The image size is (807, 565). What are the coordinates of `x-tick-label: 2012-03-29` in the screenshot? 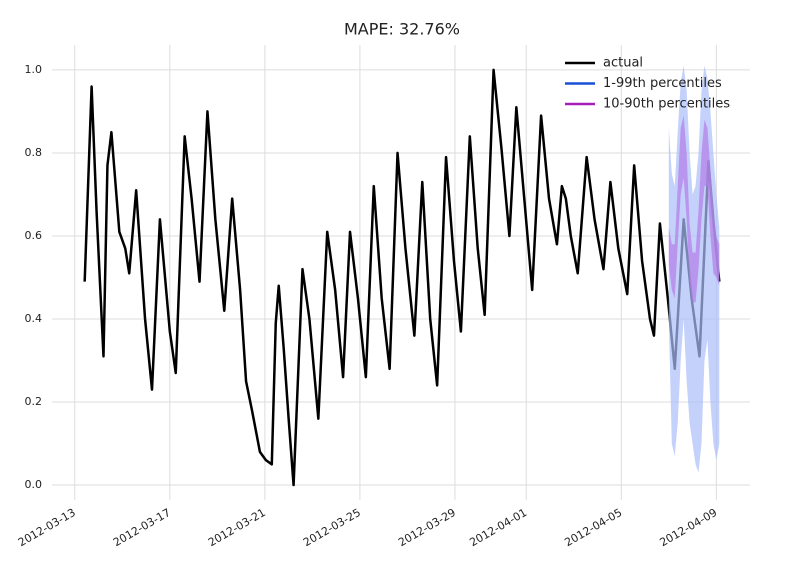 It's located at (427, 527).